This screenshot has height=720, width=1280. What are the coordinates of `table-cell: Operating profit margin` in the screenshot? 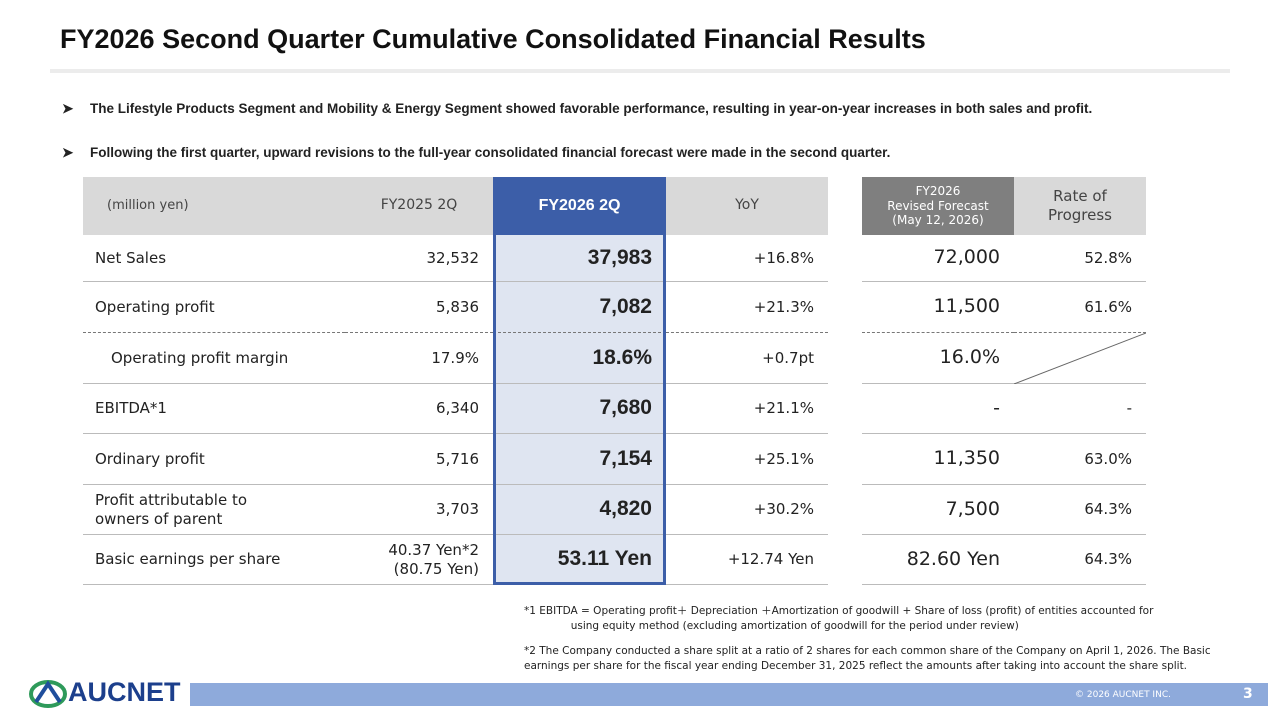 It's located at (214, 358).